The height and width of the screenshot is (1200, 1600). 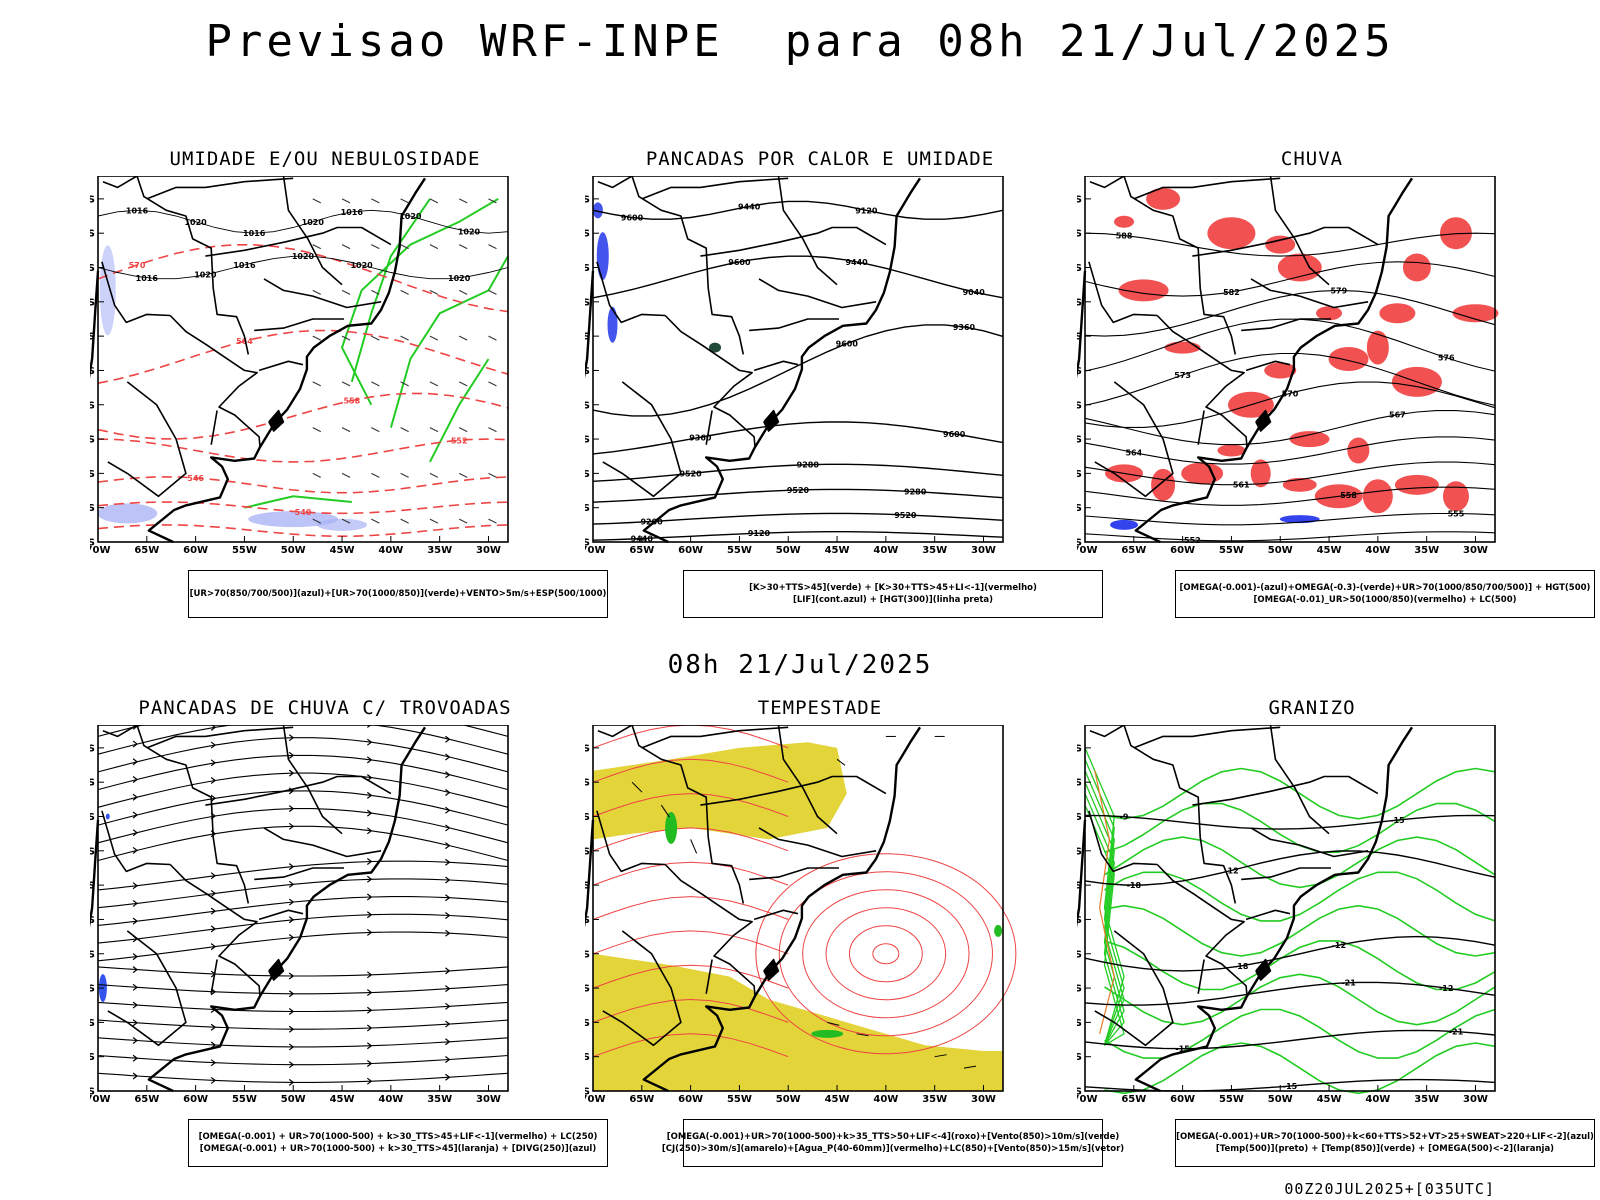 I want to click on lon-tick-label: 40W, so click(x=885, y=550).